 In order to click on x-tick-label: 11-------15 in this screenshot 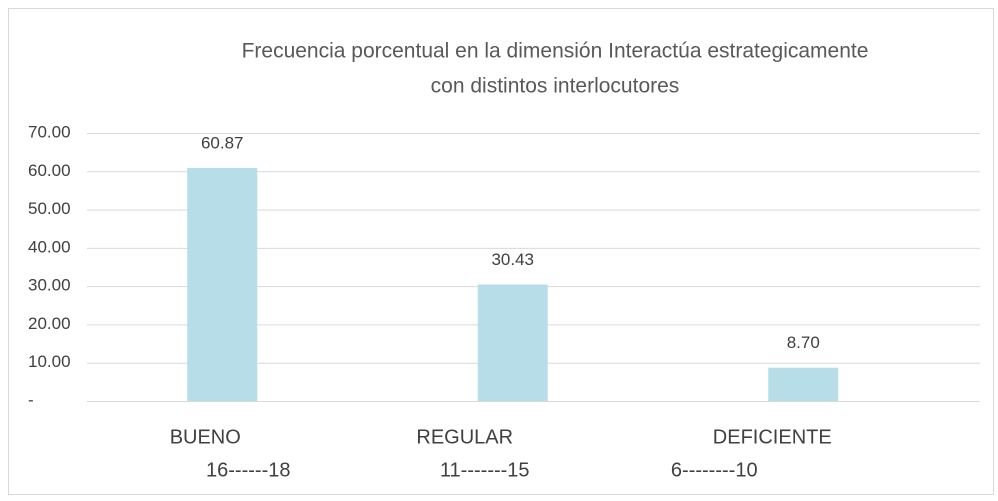, I will do `click(485, 470)`.